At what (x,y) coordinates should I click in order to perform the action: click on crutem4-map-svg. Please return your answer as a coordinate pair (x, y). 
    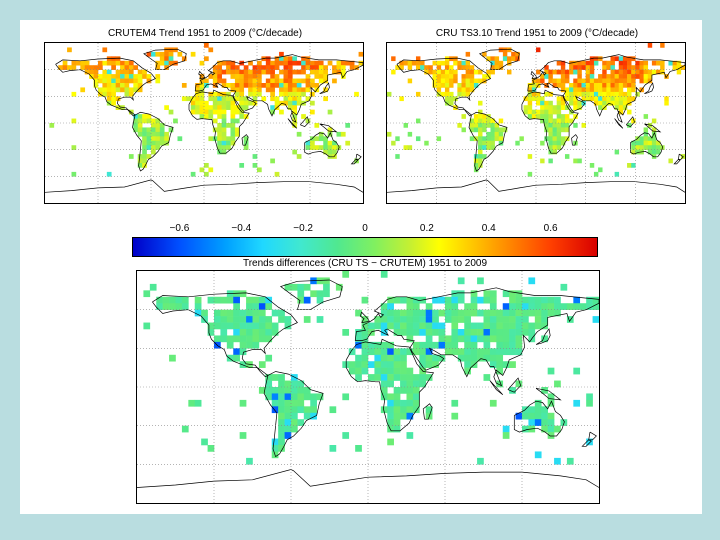
    Looking at the image, I should click on (204, 123).